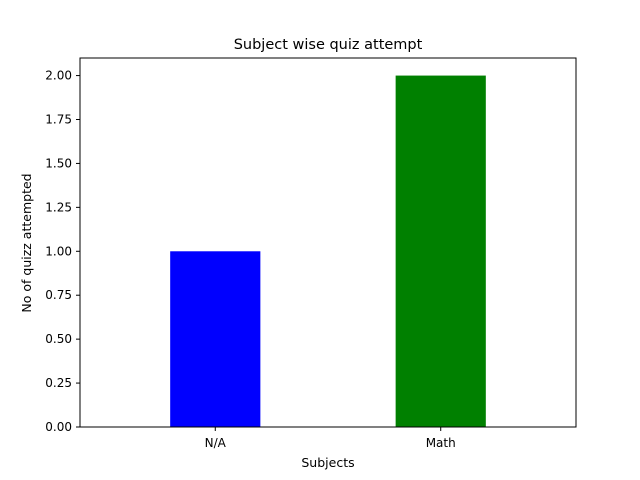 The height and width of the screenshot is (480, 640). Describe the element at coordinates (440, 251) in the screenshot. I see `bar-math` at that location.